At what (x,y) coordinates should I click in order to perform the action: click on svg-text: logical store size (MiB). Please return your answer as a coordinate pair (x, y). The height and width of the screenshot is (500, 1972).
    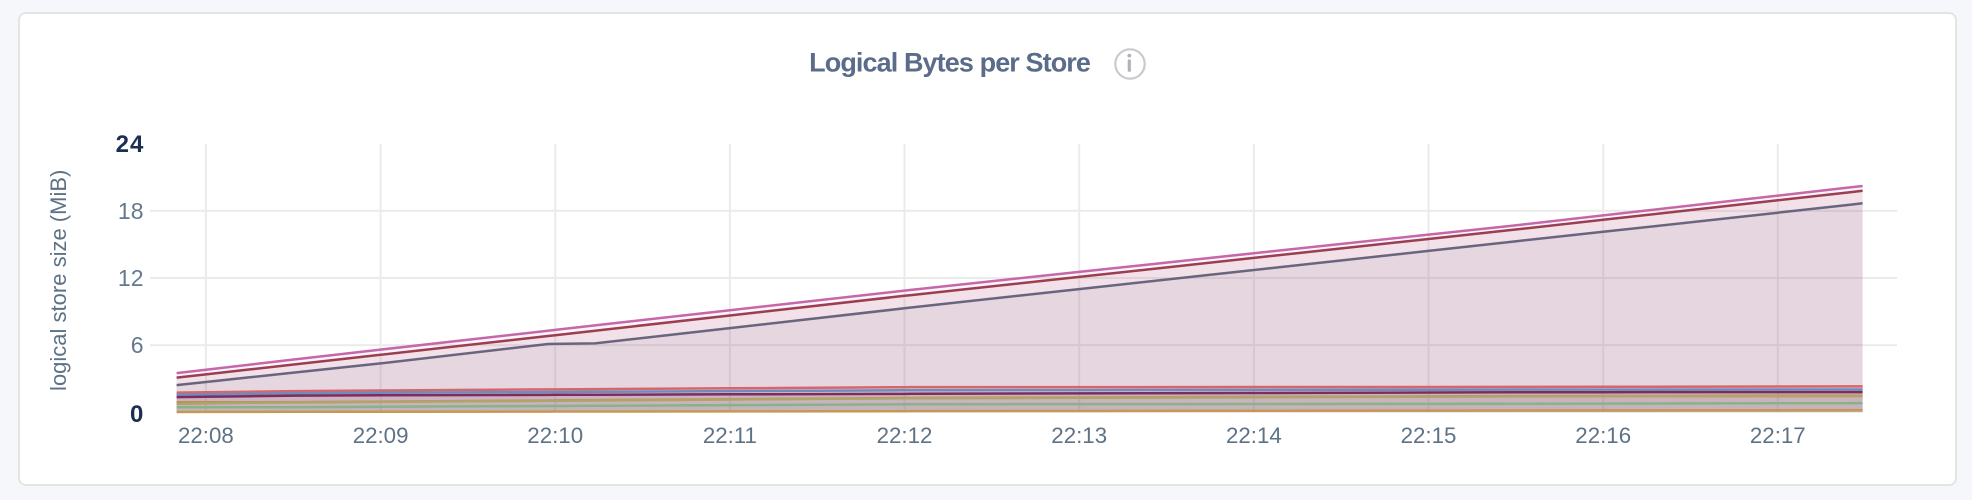
    Looking at the image, I should click on (58, 280).